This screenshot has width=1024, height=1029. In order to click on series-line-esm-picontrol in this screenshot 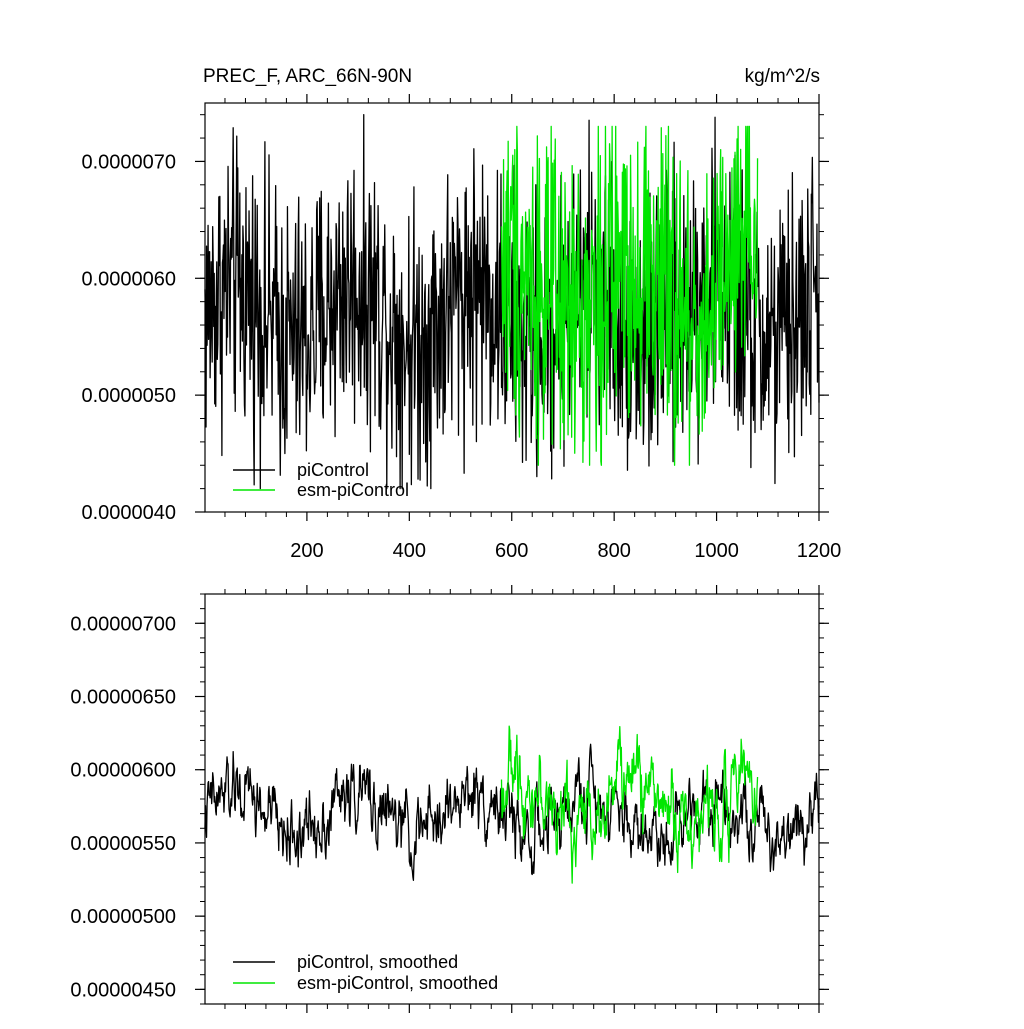, I will do `click(629, 295)`.